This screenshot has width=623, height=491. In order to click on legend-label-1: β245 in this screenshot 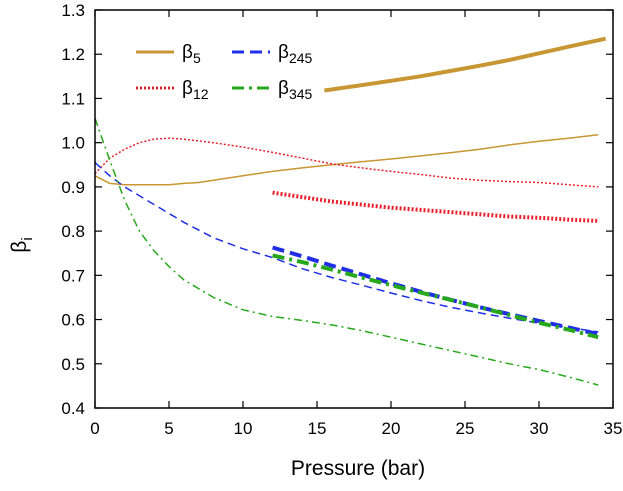, I will do `click(295, 54)`.